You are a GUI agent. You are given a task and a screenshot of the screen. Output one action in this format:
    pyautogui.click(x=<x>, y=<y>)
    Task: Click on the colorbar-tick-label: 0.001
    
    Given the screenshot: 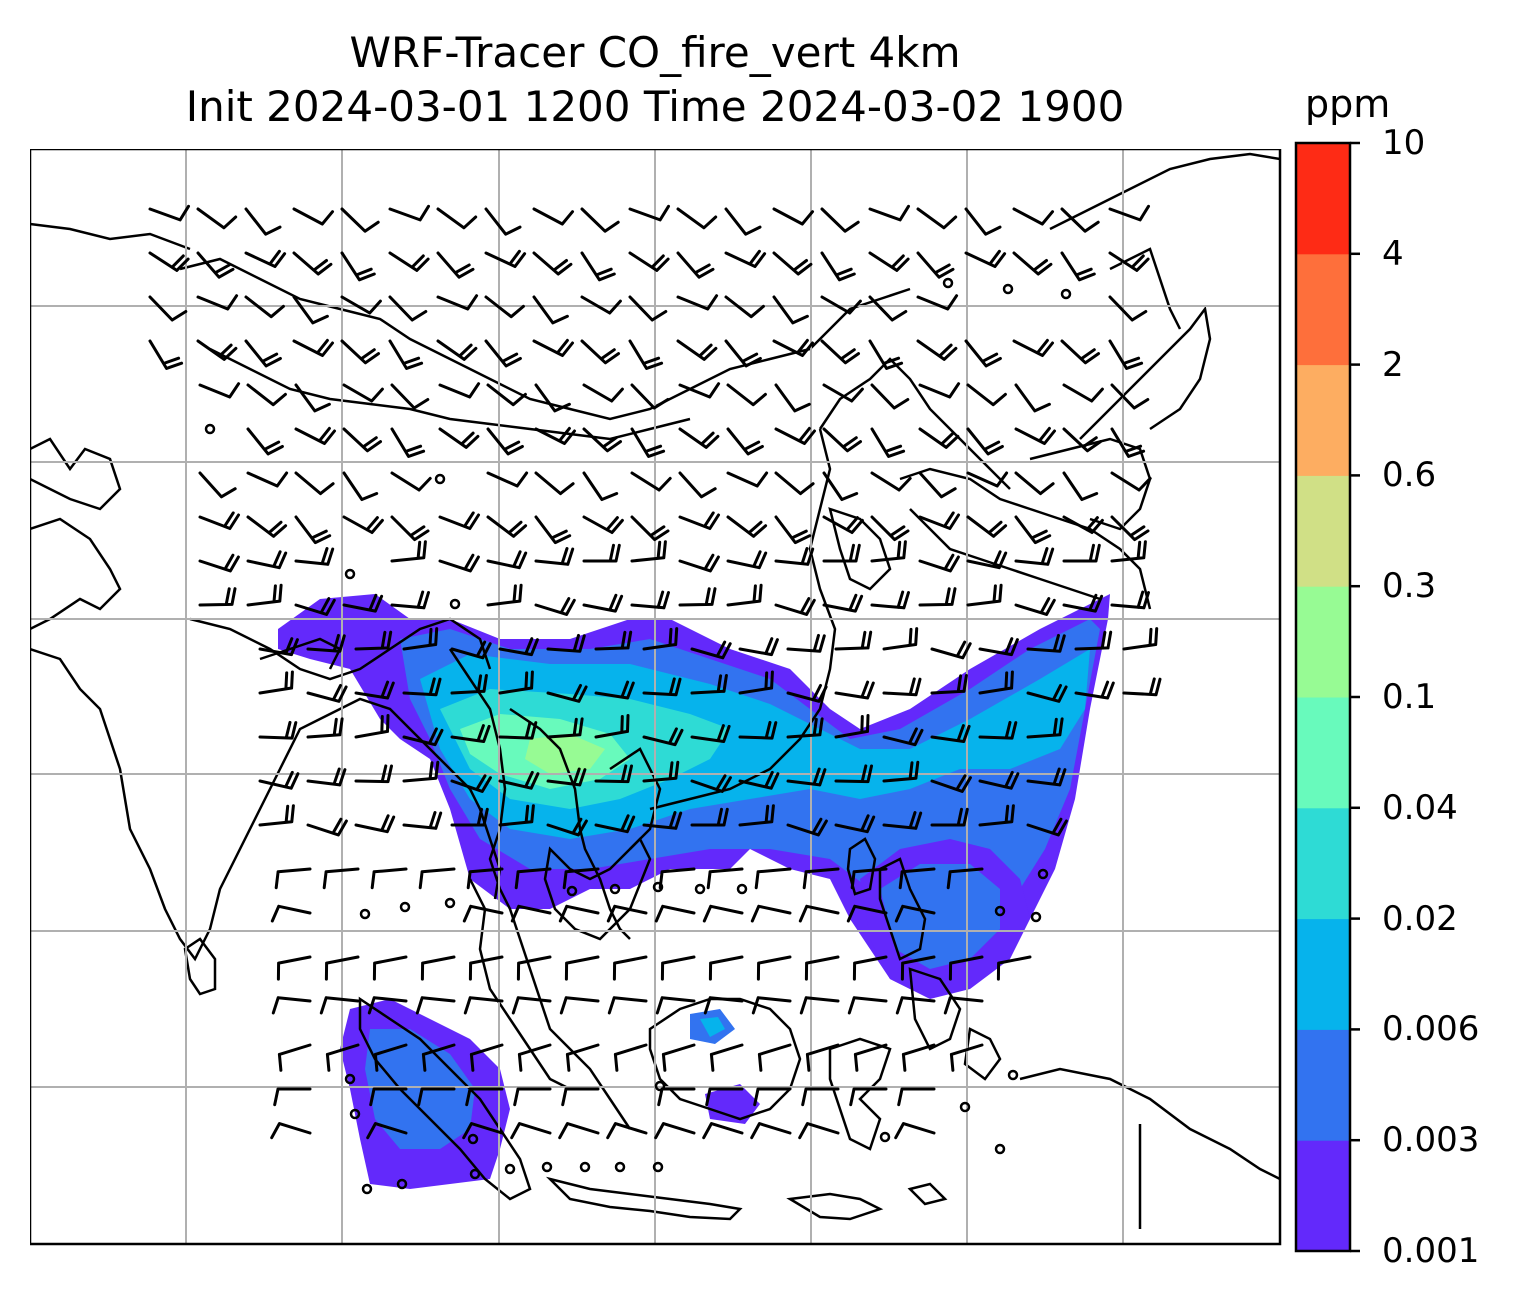 What is the action you would take?
    pyautogui.click(x=1431, y=1251)
    